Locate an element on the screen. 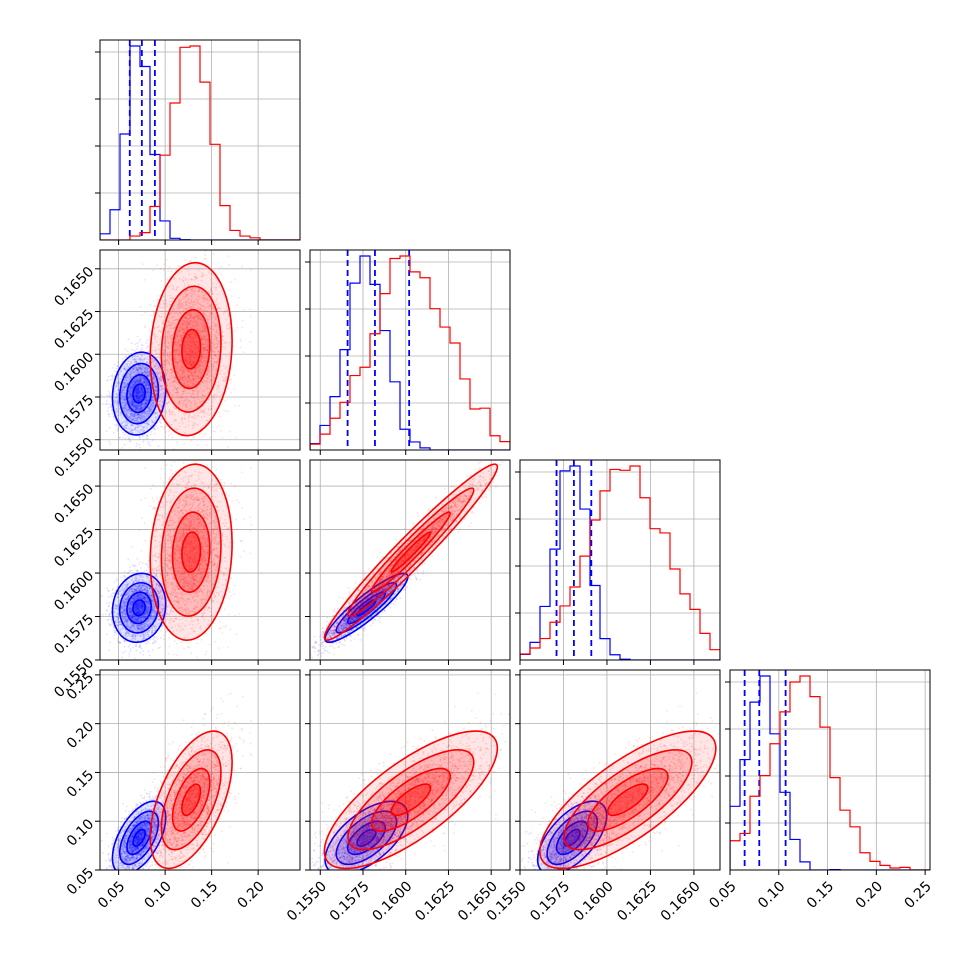 The width and height of the screenshot is (970, 970). y-tick-label: 0.1575 is located at coordinates (74, 415).